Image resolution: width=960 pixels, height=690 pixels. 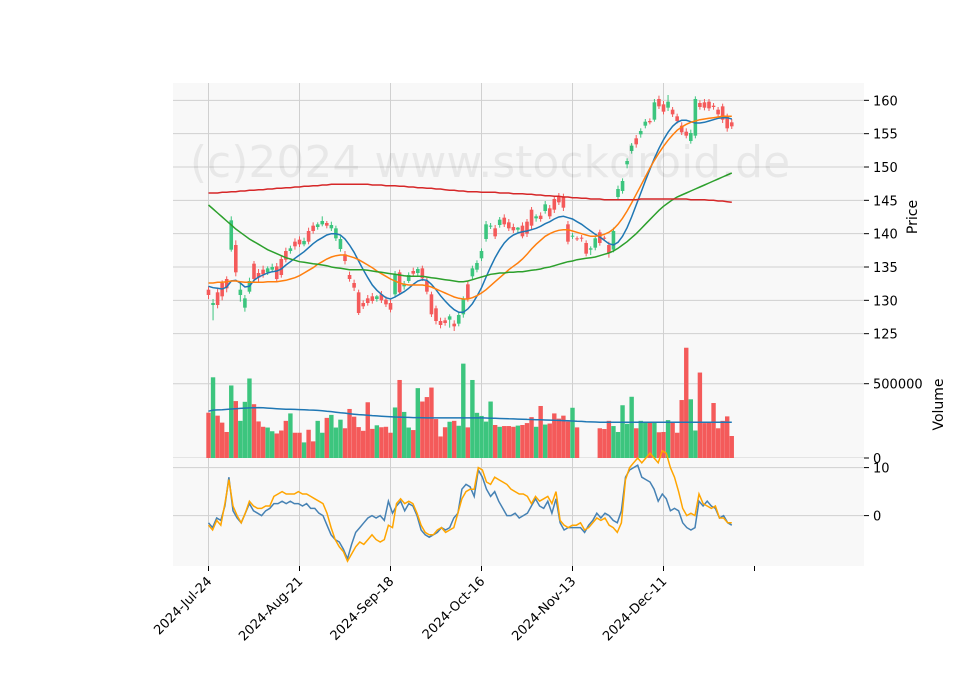 I want to click on price-ytick-label-3: 140, so click(x=885, y=235).